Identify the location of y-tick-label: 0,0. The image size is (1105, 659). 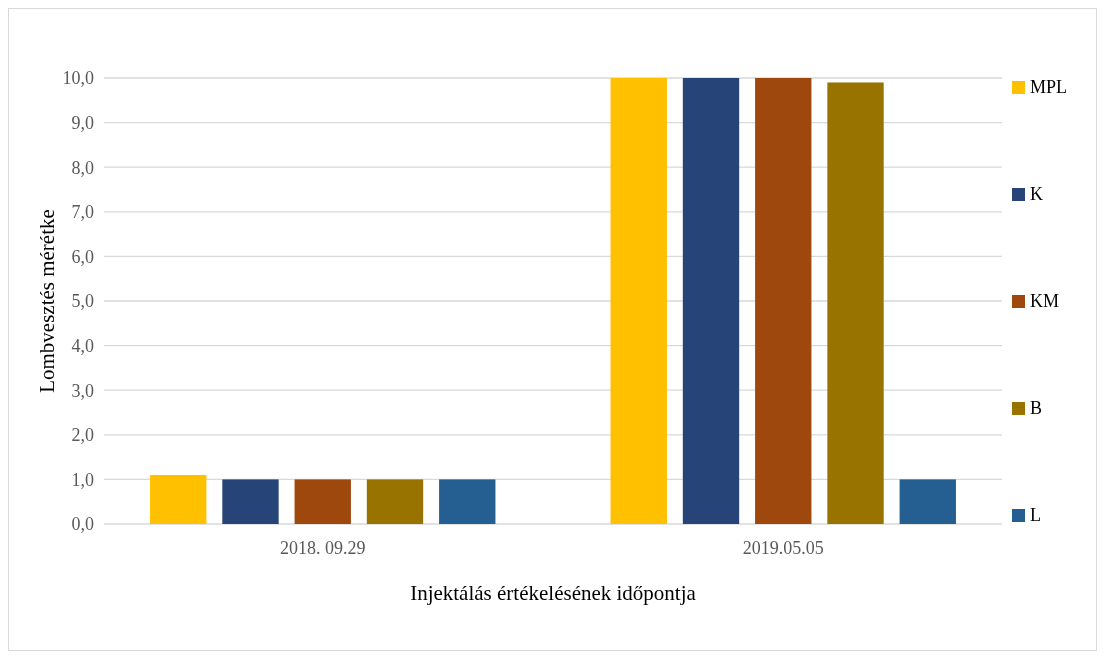
(82, 524).